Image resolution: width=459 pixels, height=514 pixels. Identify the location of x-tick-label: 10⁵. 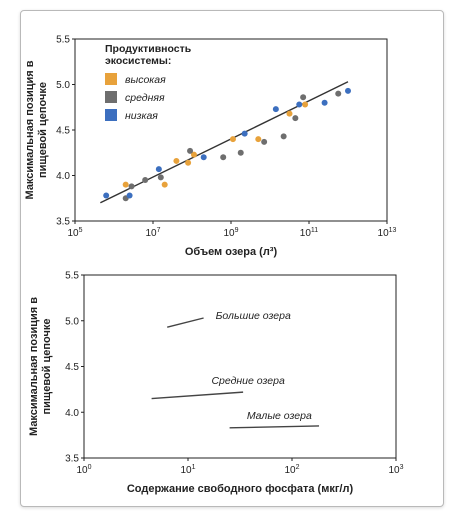
(74, 233).